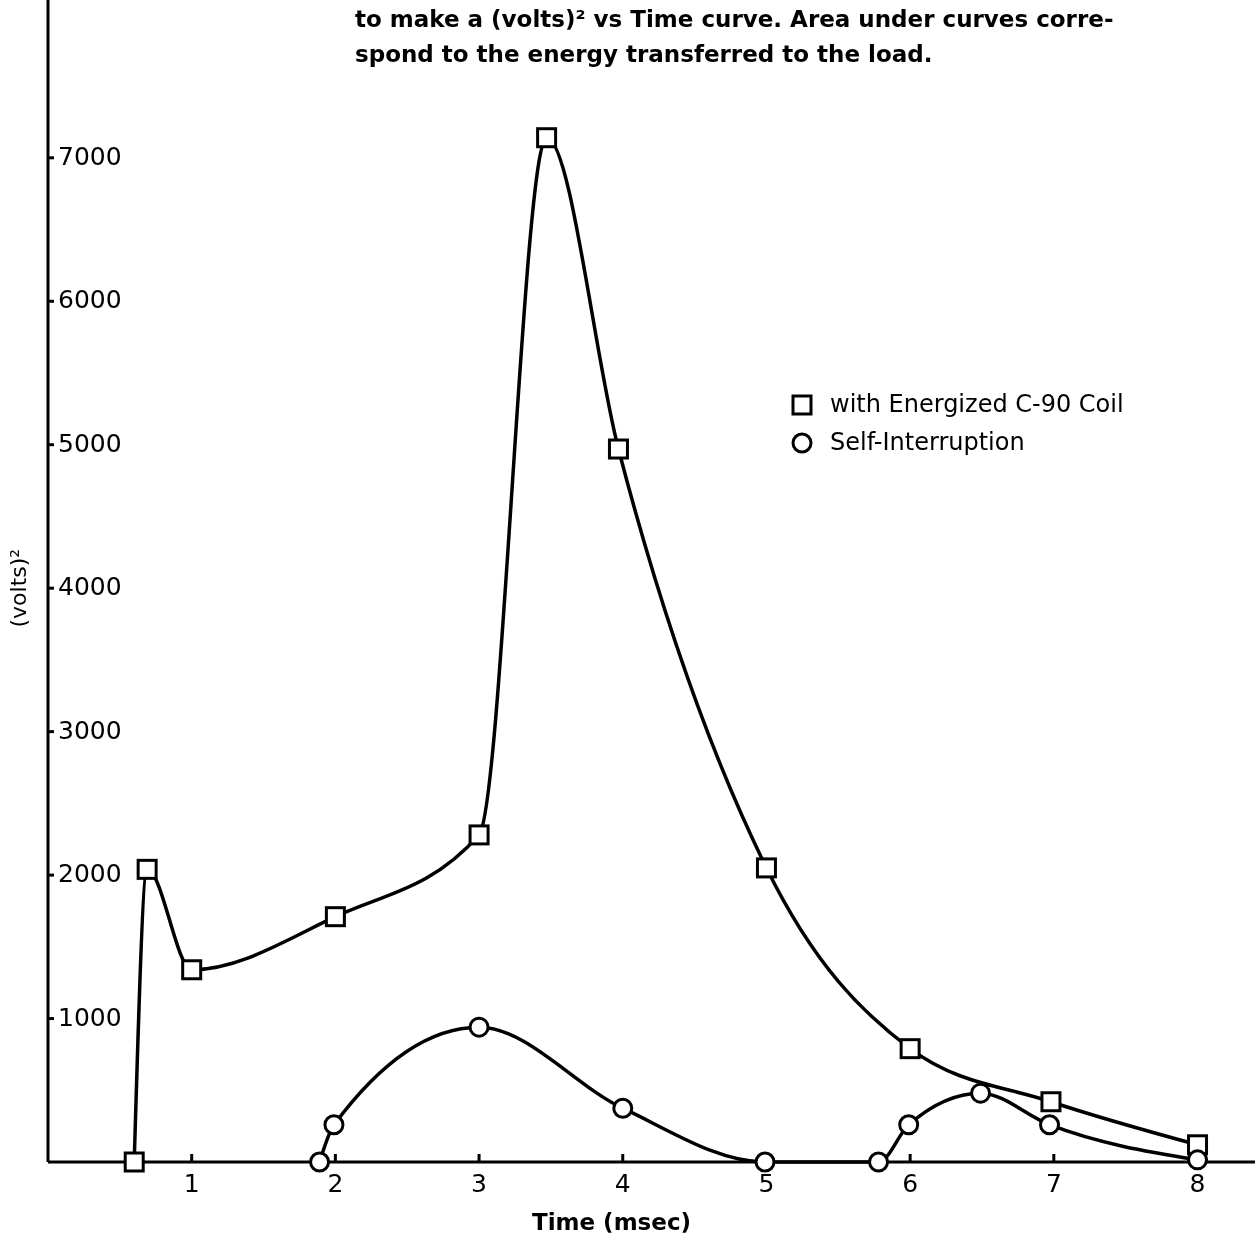 Image resolution: width=1260 pixels, height=1242 pixels. Describe the element at coordinates (90, 443) in the screenshot. I see `y-tick-label: 5000` at that location.